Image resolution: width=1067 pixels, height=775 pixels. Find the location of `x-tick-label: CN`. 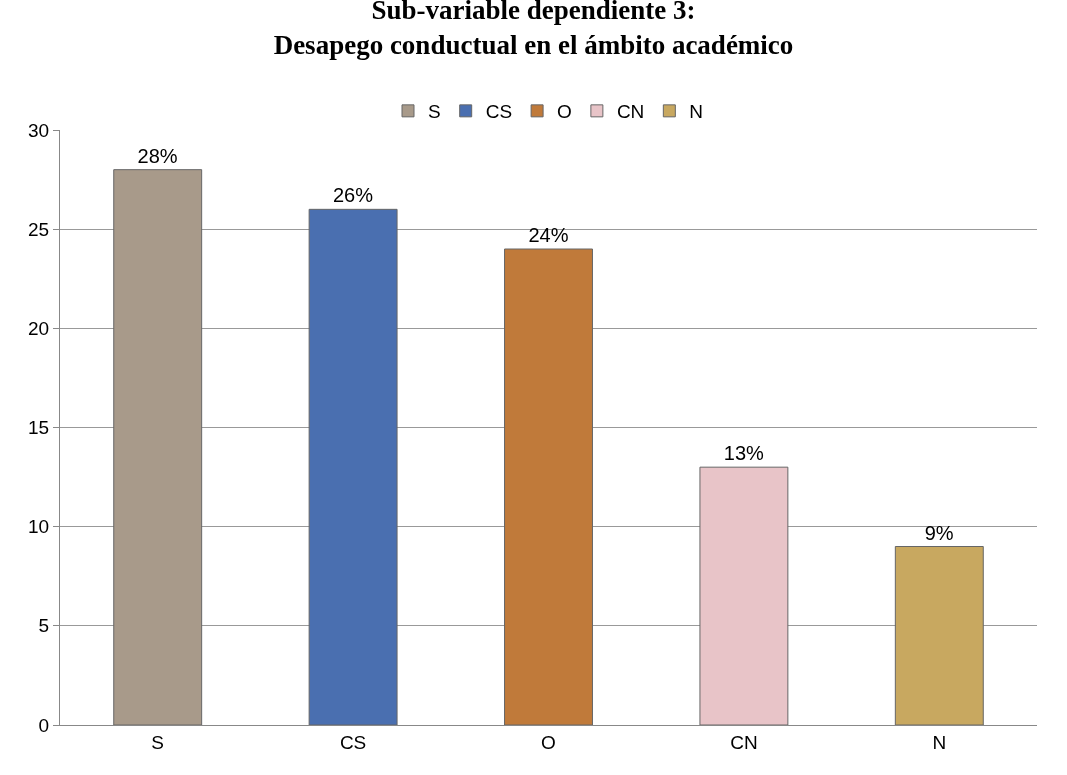

x-tick-label: CN is located at coordinates (744, 742).